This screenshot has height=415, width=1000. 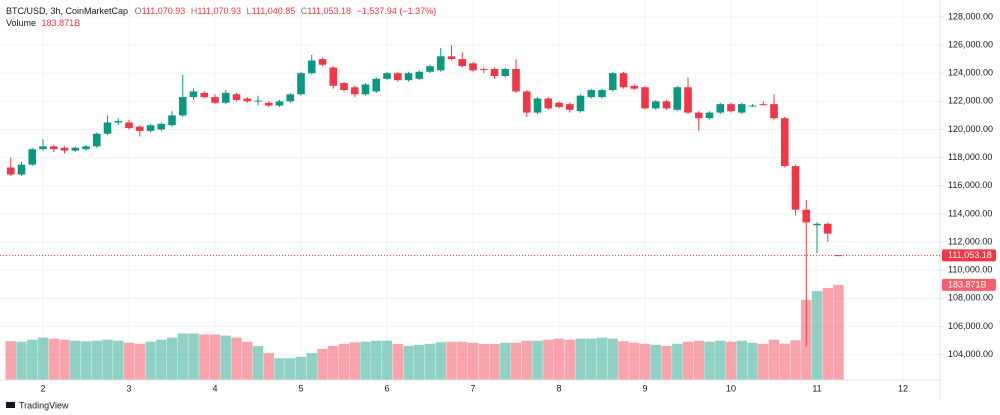 I want to click on y-tick-label: 126,000.00, so click(x=970, y=44).